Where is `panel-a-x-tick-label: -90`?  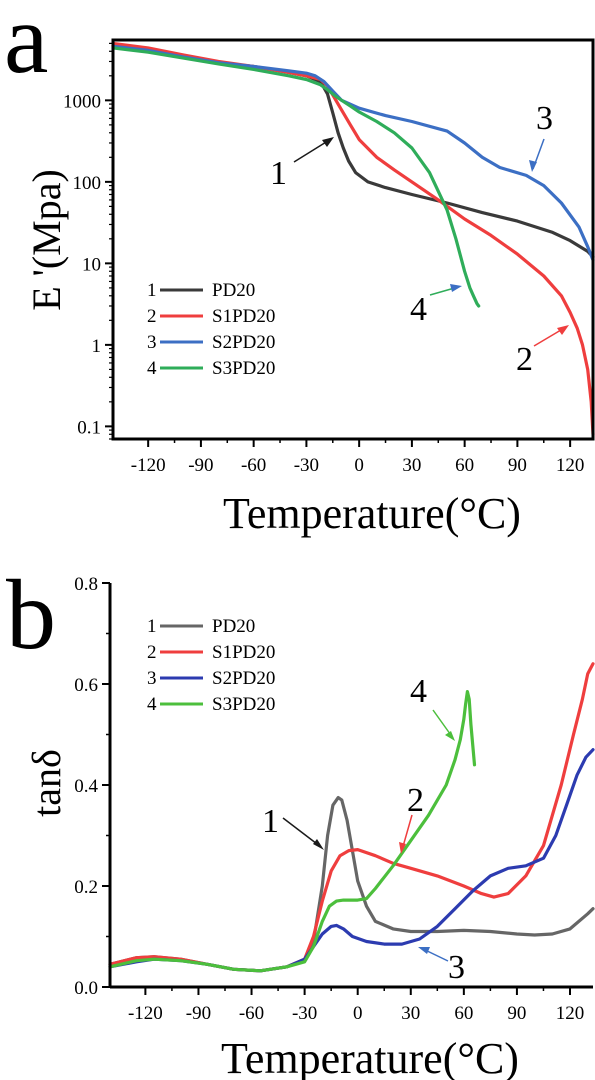
panel-a-x-tick-label: -90 is located at coordinates (200, 465).